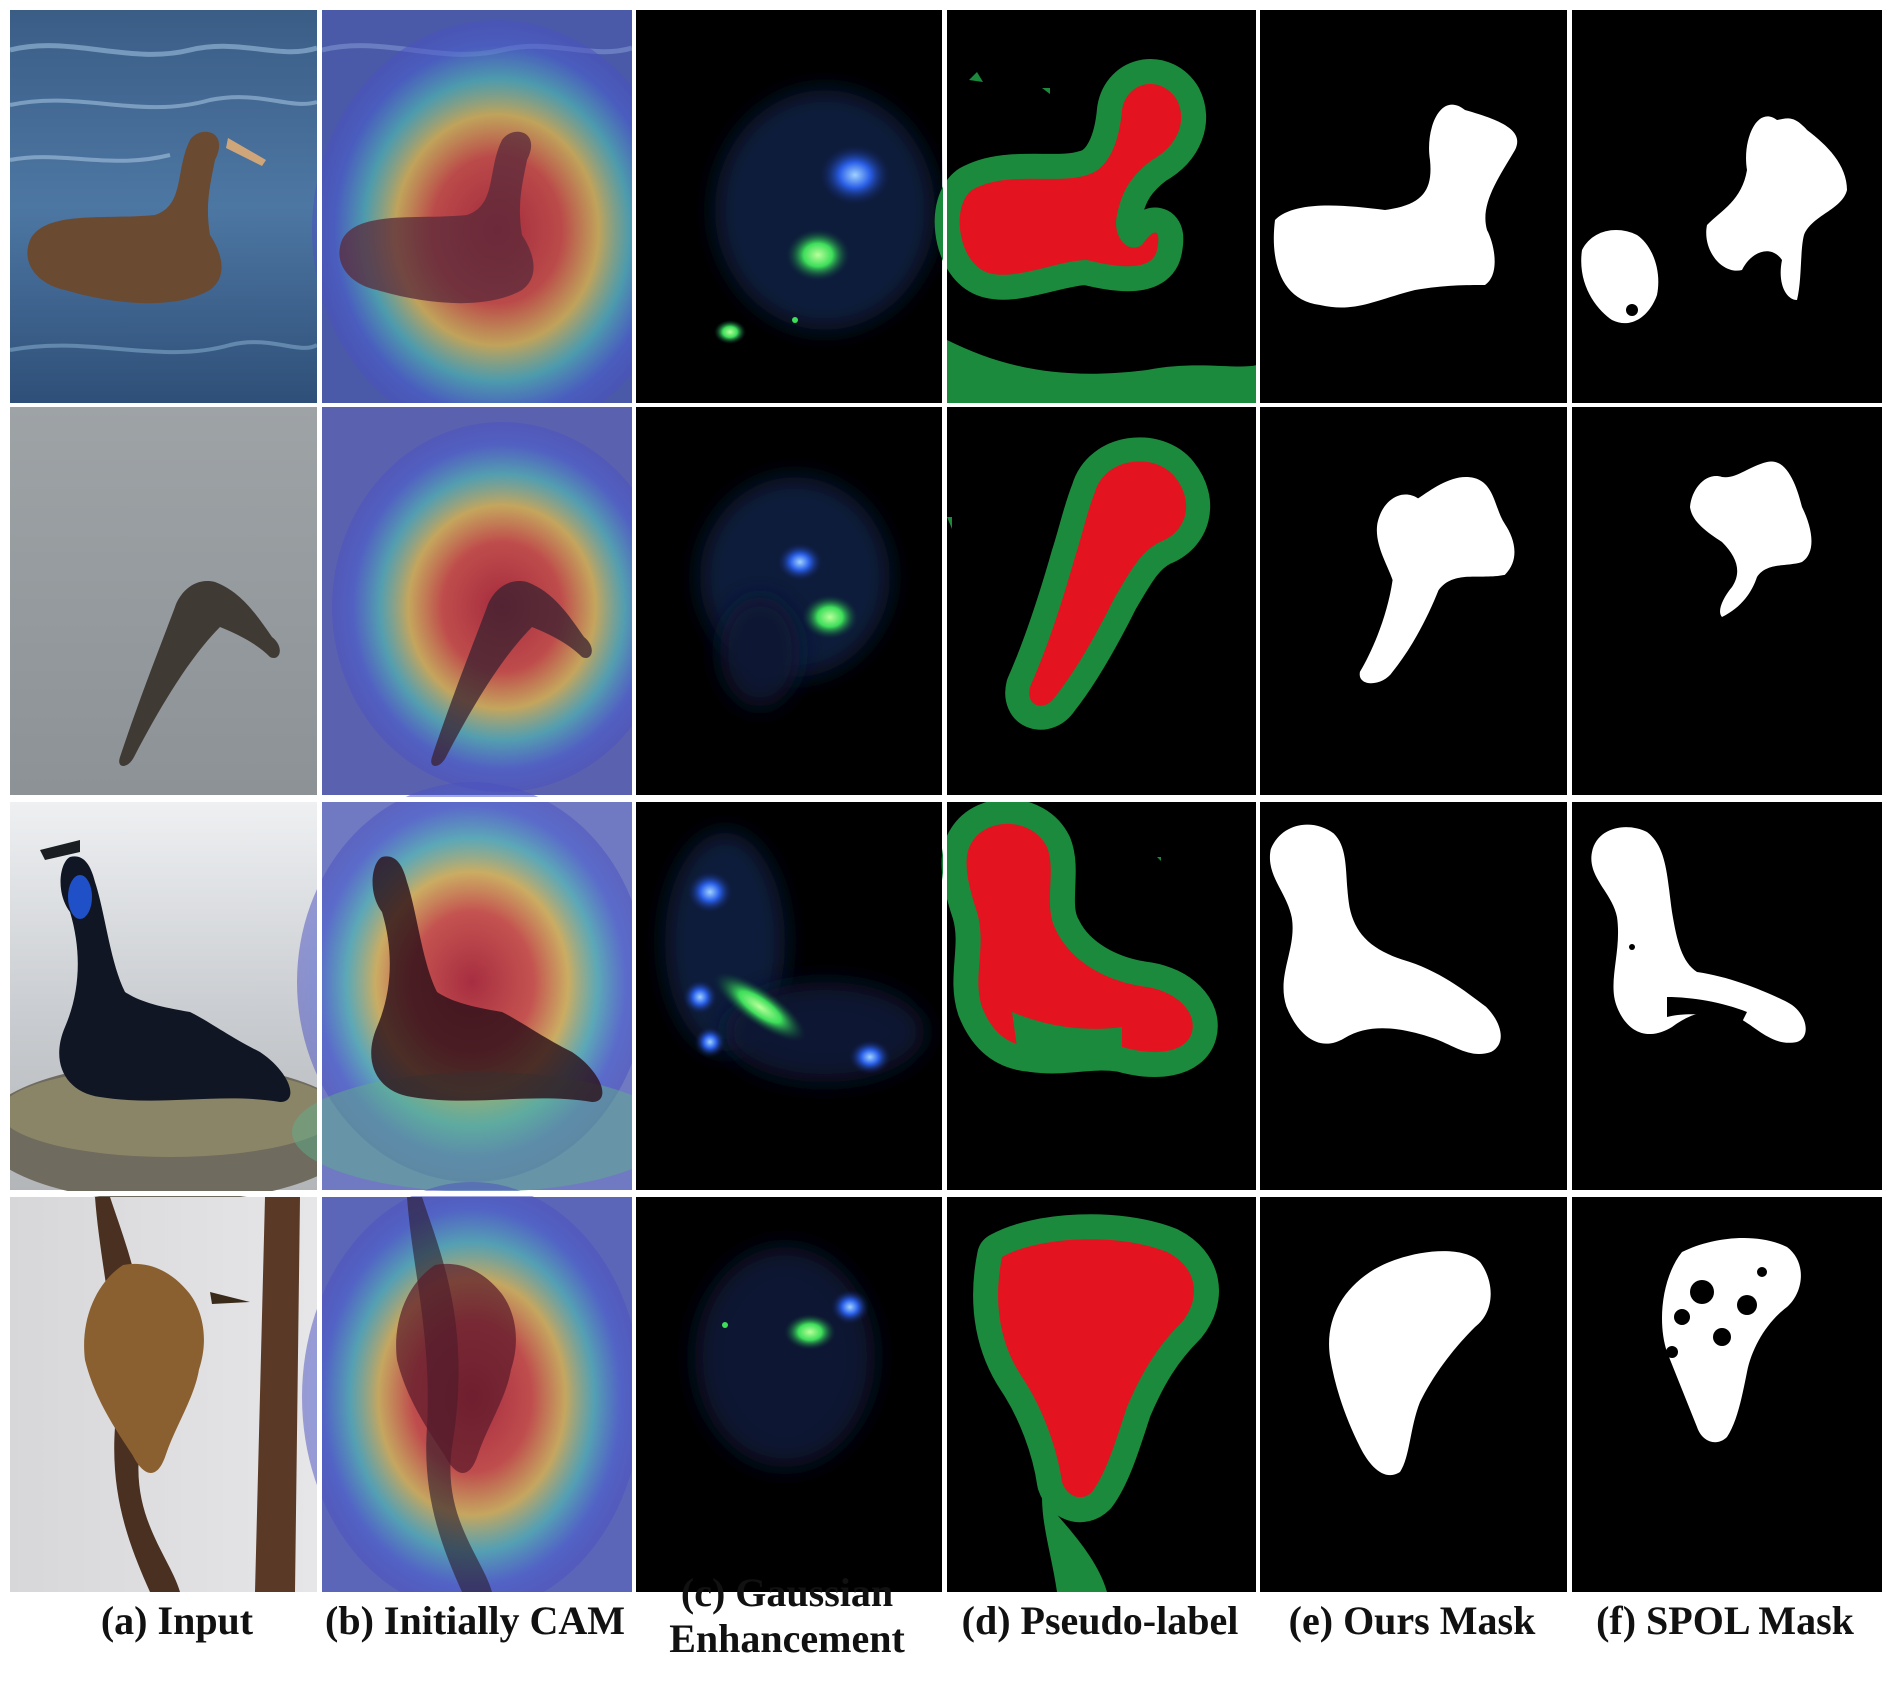 This screenshot has height=1700, width=1889. I want to click on row-1-ours-mask-image, so click(1413, 206).